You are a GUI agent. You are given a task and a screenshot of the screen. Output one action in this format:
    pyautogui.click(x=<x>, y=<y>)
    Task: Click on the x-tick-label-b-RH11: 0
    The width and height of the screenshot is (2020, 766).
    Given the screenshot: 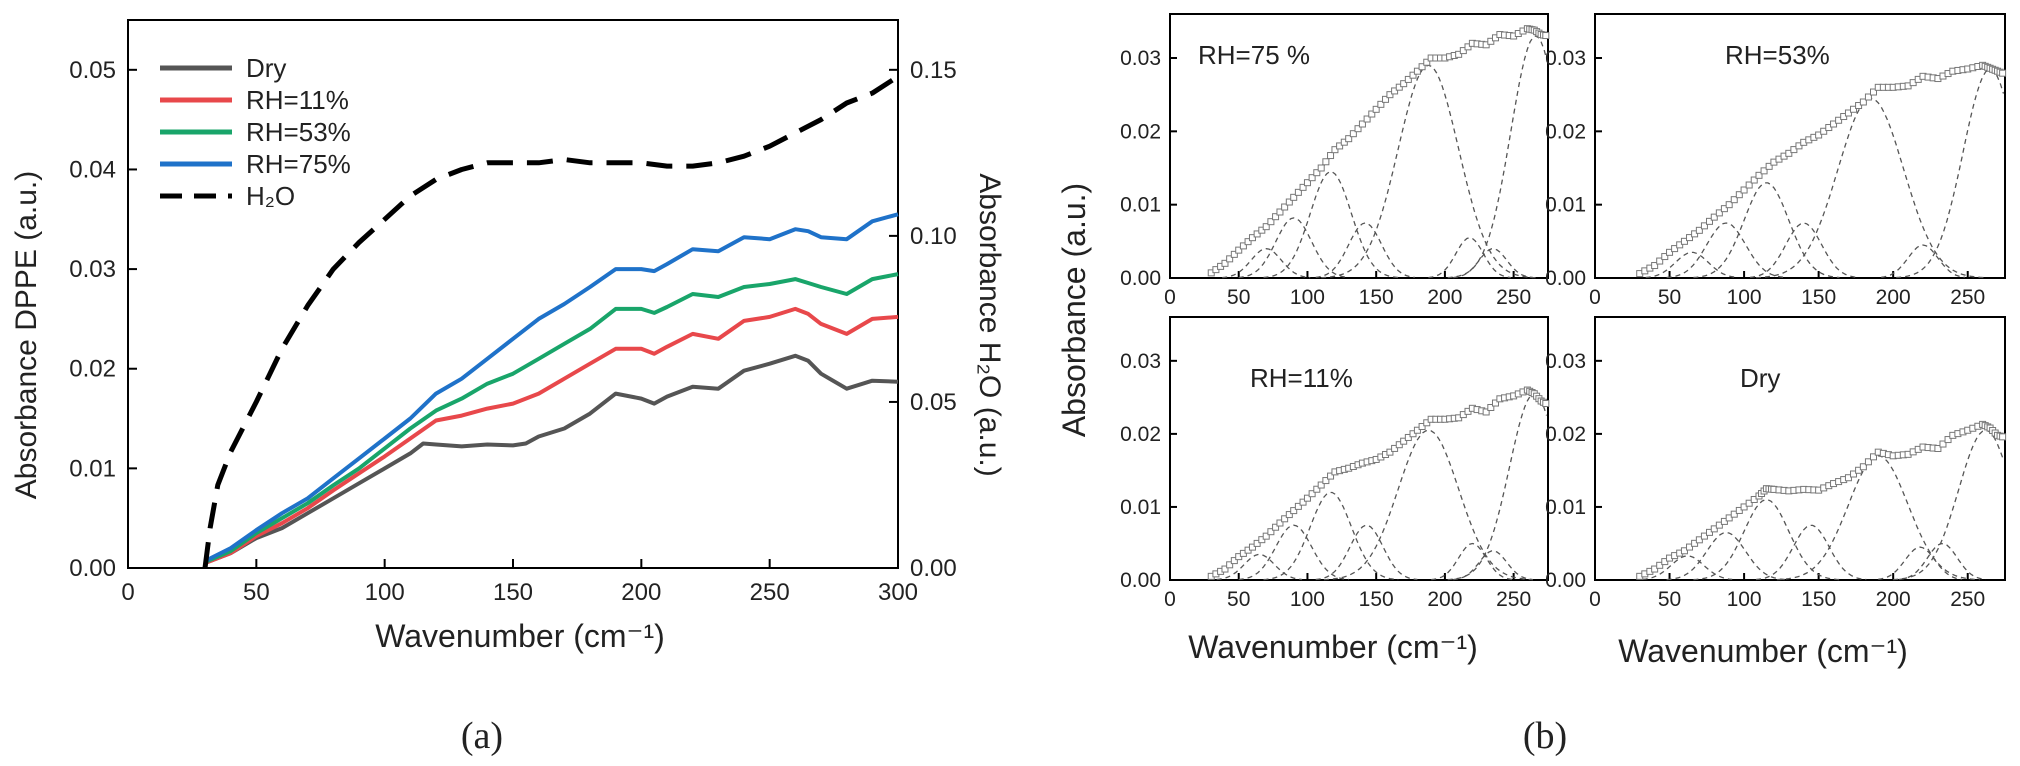 What is the action you would take?
    pyautogui.click(x=1170, y=599)
    